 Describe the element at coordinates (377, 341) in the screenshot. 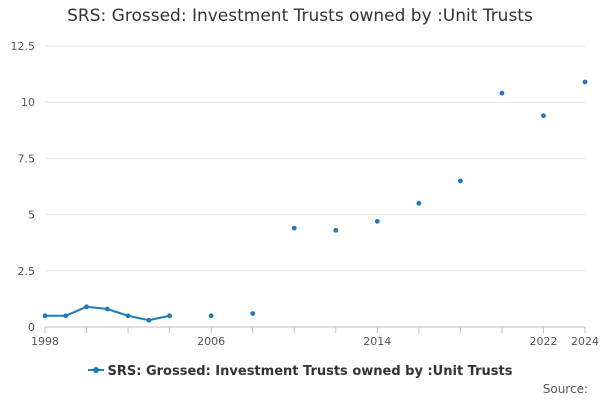

I see `x-tick-label: 2014` at that location.